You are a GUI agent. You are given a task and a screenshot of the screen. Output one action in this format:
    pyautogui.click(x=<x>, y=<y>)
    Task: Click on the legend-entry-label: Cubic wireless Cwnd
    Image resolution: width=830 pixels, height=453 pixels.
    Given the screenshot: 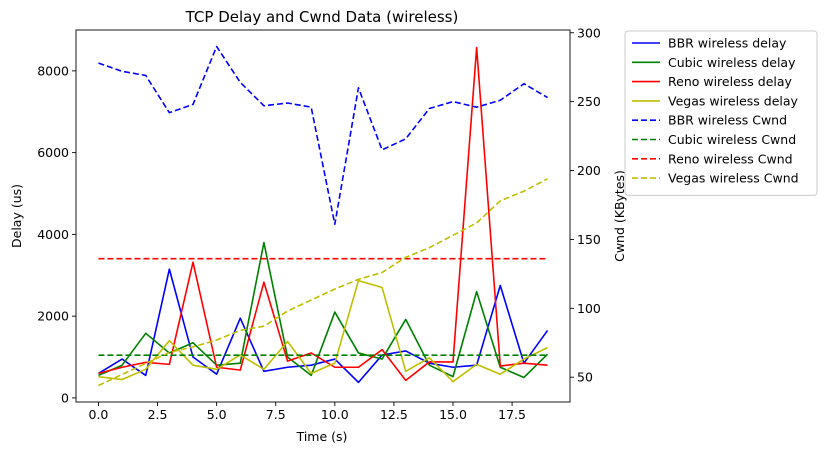 What is the action you would take?
    pyautogui.click(x=732, y=139)
    